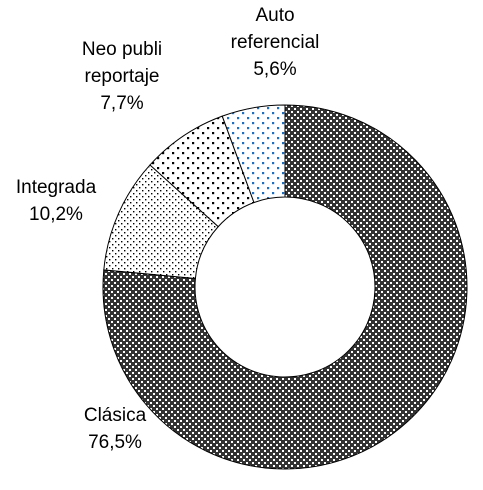  I want to click on category-label: Clásica, so click(115, 415).